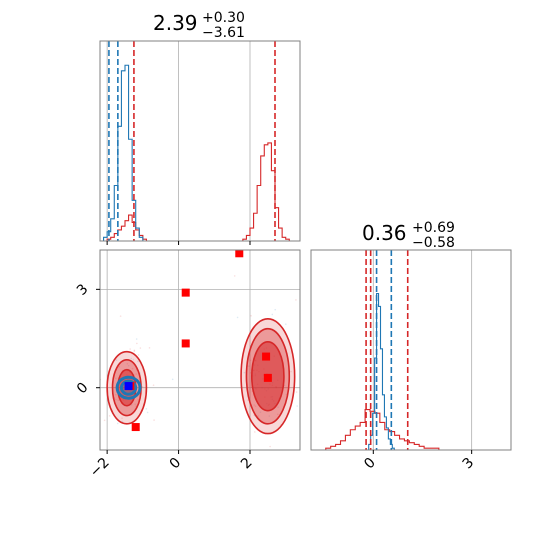 The height and width of the screenshot is (550, 550). I want to click on param1-title: 2.39 +0.30 −3.61, so click(199, 25).